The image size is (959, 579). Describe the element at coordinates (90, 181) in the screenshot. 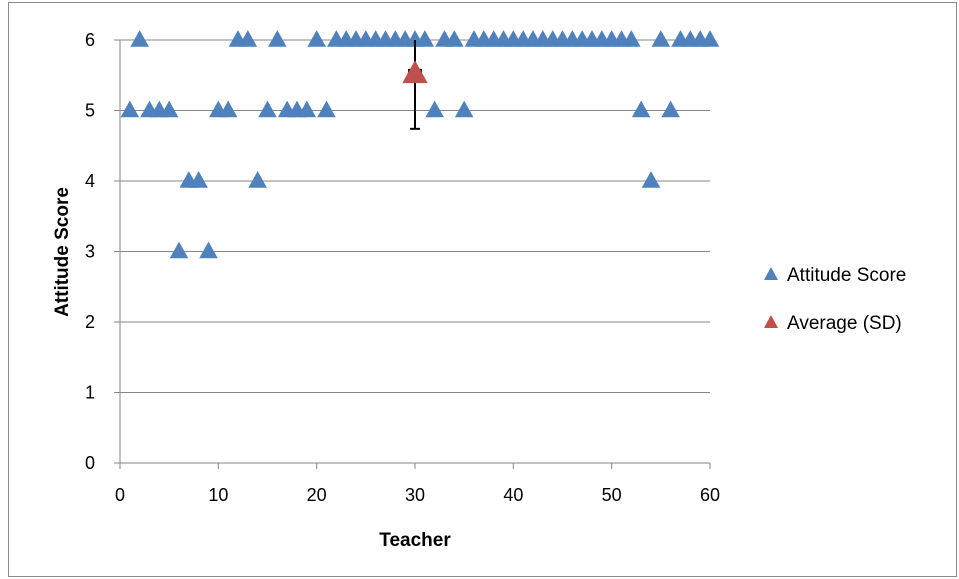

I see `y-tick-label-4: 4` at that location.